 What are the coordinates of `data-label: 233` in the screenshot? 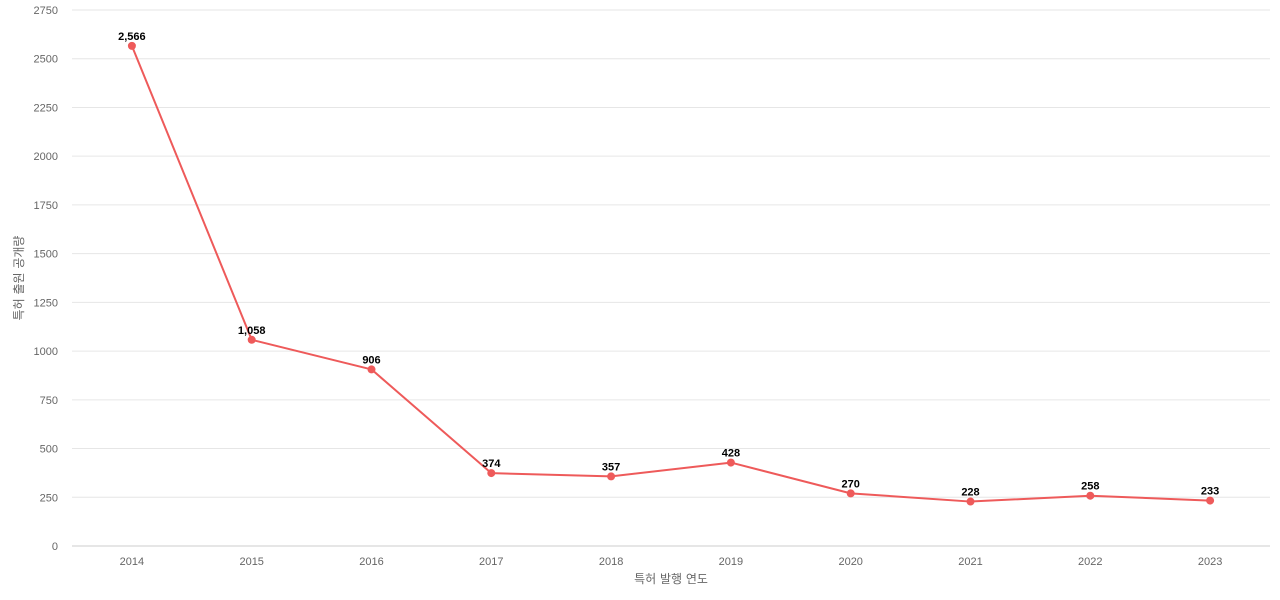 It's located at (1210, 492).